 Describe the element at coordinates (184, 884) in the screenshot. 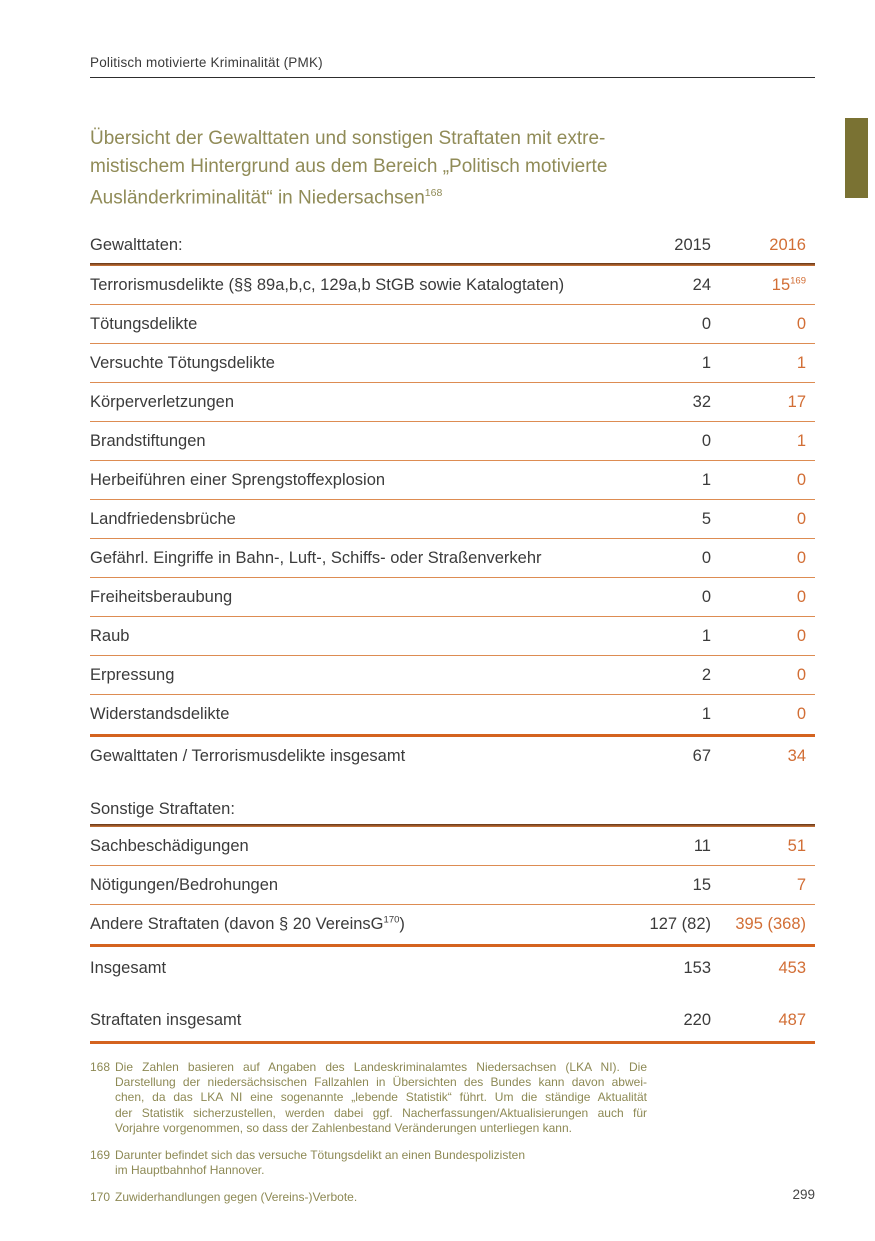

I see `row-label: Nötigungen/Bedrohungen` at that location.